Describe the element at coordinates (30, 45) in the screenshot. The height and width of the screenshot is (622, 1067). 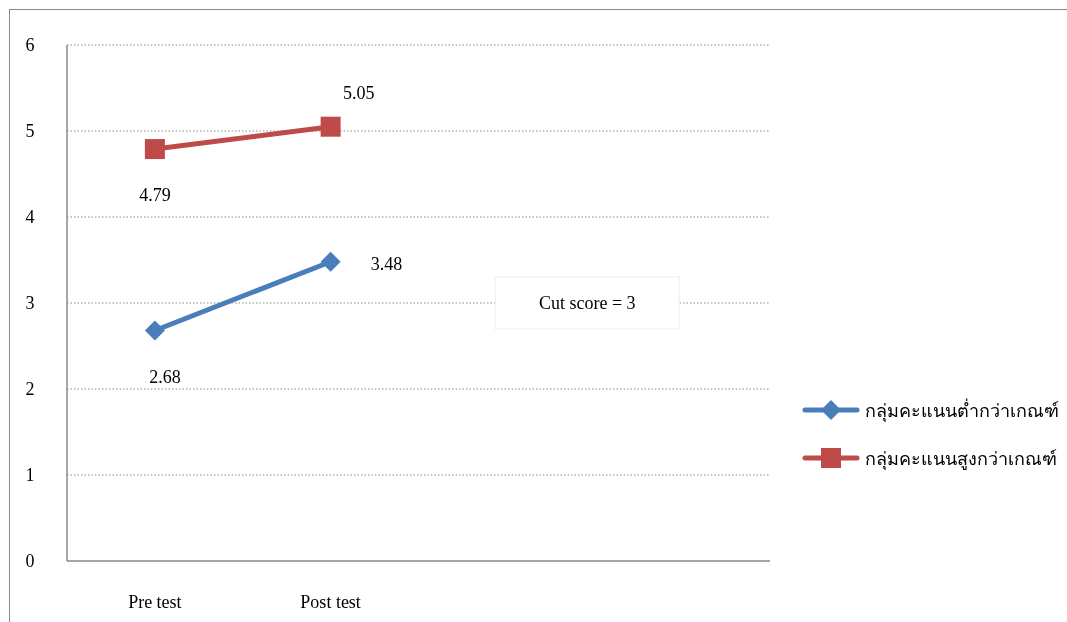
I see `y-tick-label: 6` at that location.